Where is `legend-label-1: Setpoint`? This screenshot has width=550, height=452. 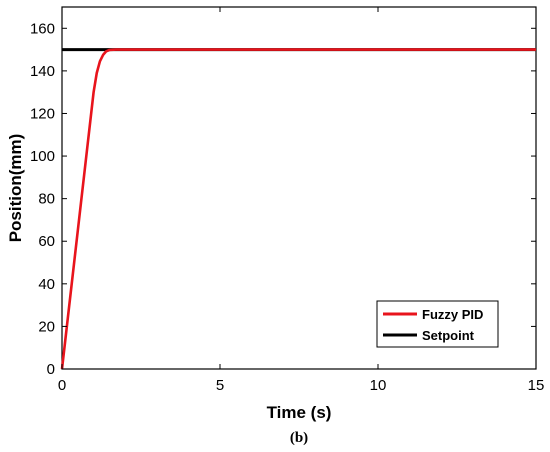 legend-label-1: Setpoint is located at coordinates (448, 335).